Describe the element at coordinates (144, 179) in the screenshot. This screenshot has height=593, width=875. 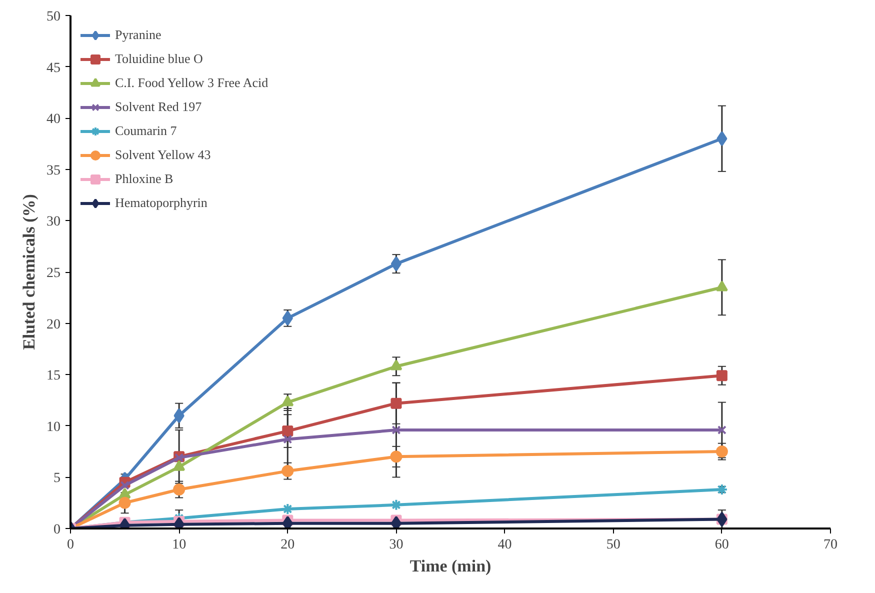
I see `legend-label: Phloxine B` at that location.